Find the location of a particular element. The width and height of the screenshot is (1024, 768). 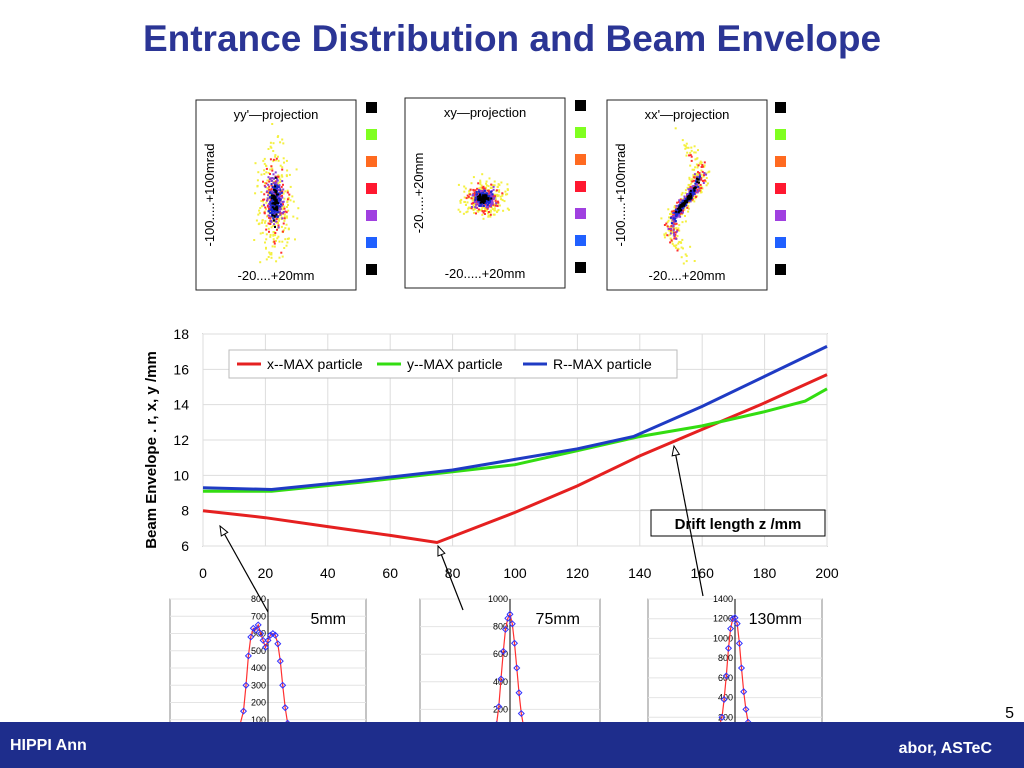

x-tick-label: 60 is located at coordinates (390, 573).